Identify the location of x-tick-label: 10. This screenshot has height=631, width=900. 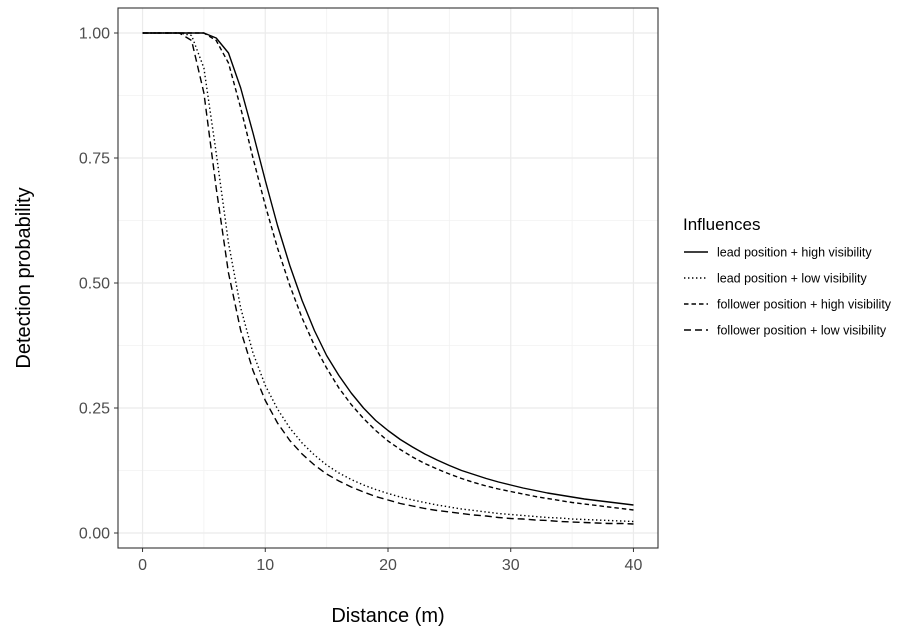
(265, 565).